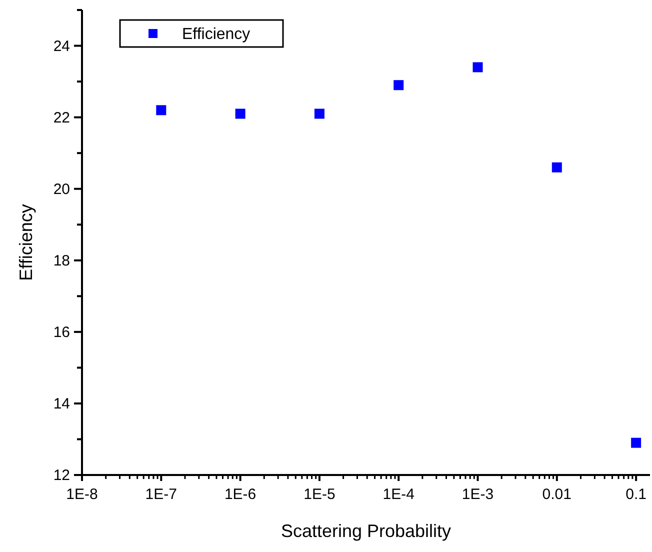 The height and width of the screenshot is (552, 652). What do you see at coordinates (398, 494) in the screenshot?
I see `x-tick-label: 1E-4` at bounding box center [398, 494].